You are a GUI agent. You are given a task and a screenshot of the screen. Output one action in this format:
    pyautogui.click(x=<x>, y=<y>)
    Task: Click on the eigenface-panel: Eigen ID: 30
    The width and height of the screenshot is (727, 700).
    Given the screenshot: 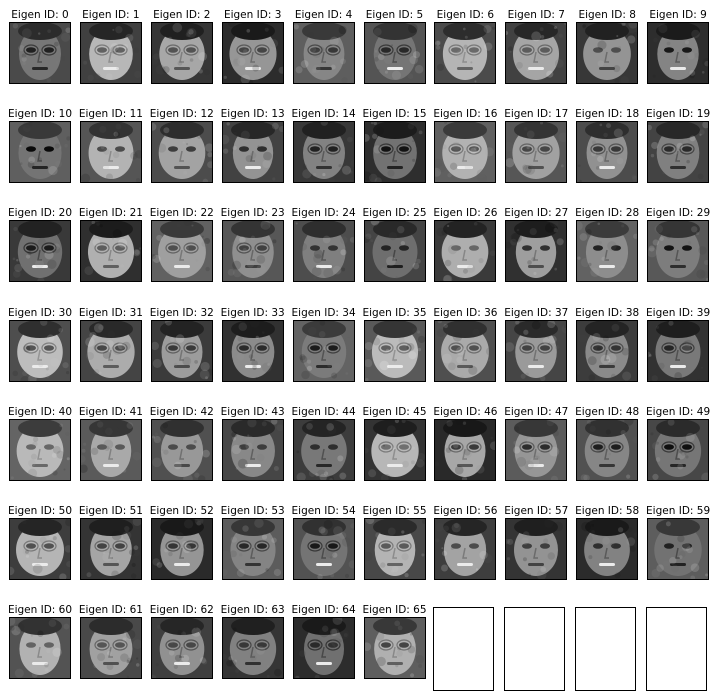 What is the action you would take?
    pyautogui.click(x=40, y=344)
    